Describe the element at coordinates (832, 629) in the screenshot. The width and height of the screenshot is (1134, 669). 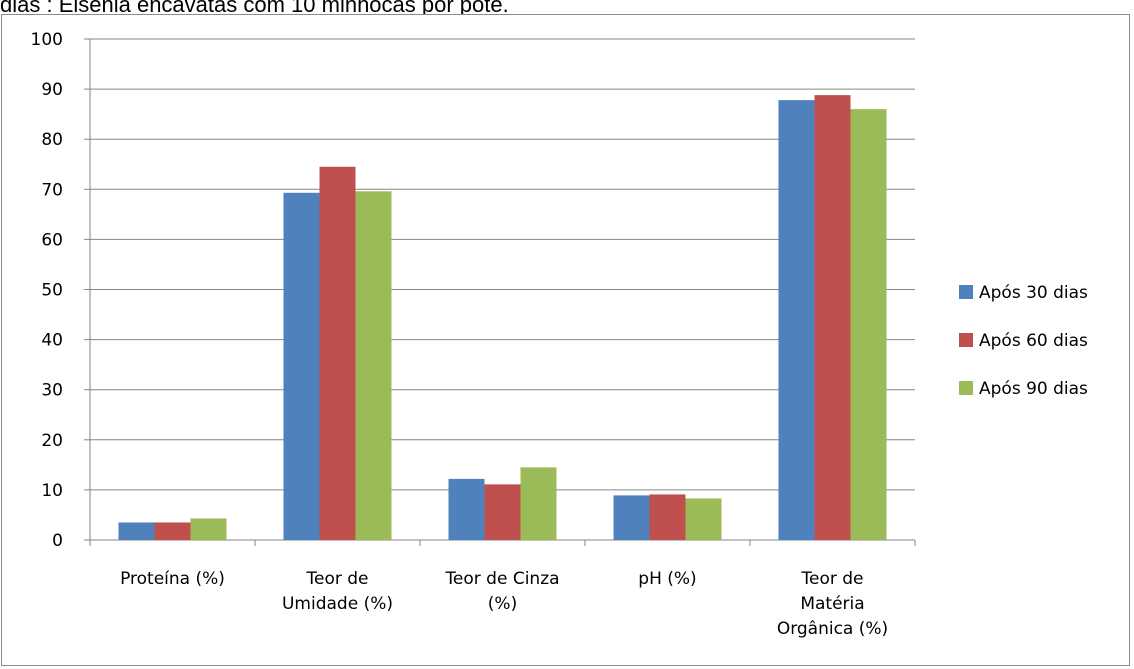
I see `x-tick-label: Orgânica (%)` at that location.